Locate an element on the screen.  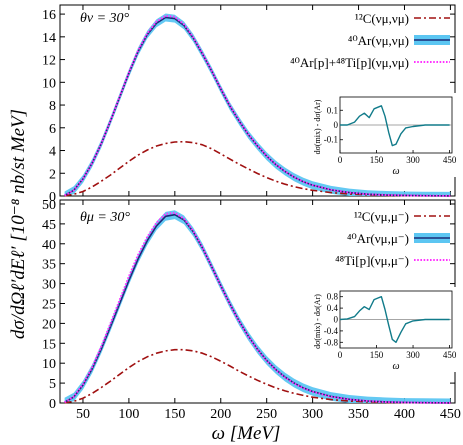
legend-label: ⁴⁸Ti[p](νμ,μ⁻) is located at coordinates (372, 260).